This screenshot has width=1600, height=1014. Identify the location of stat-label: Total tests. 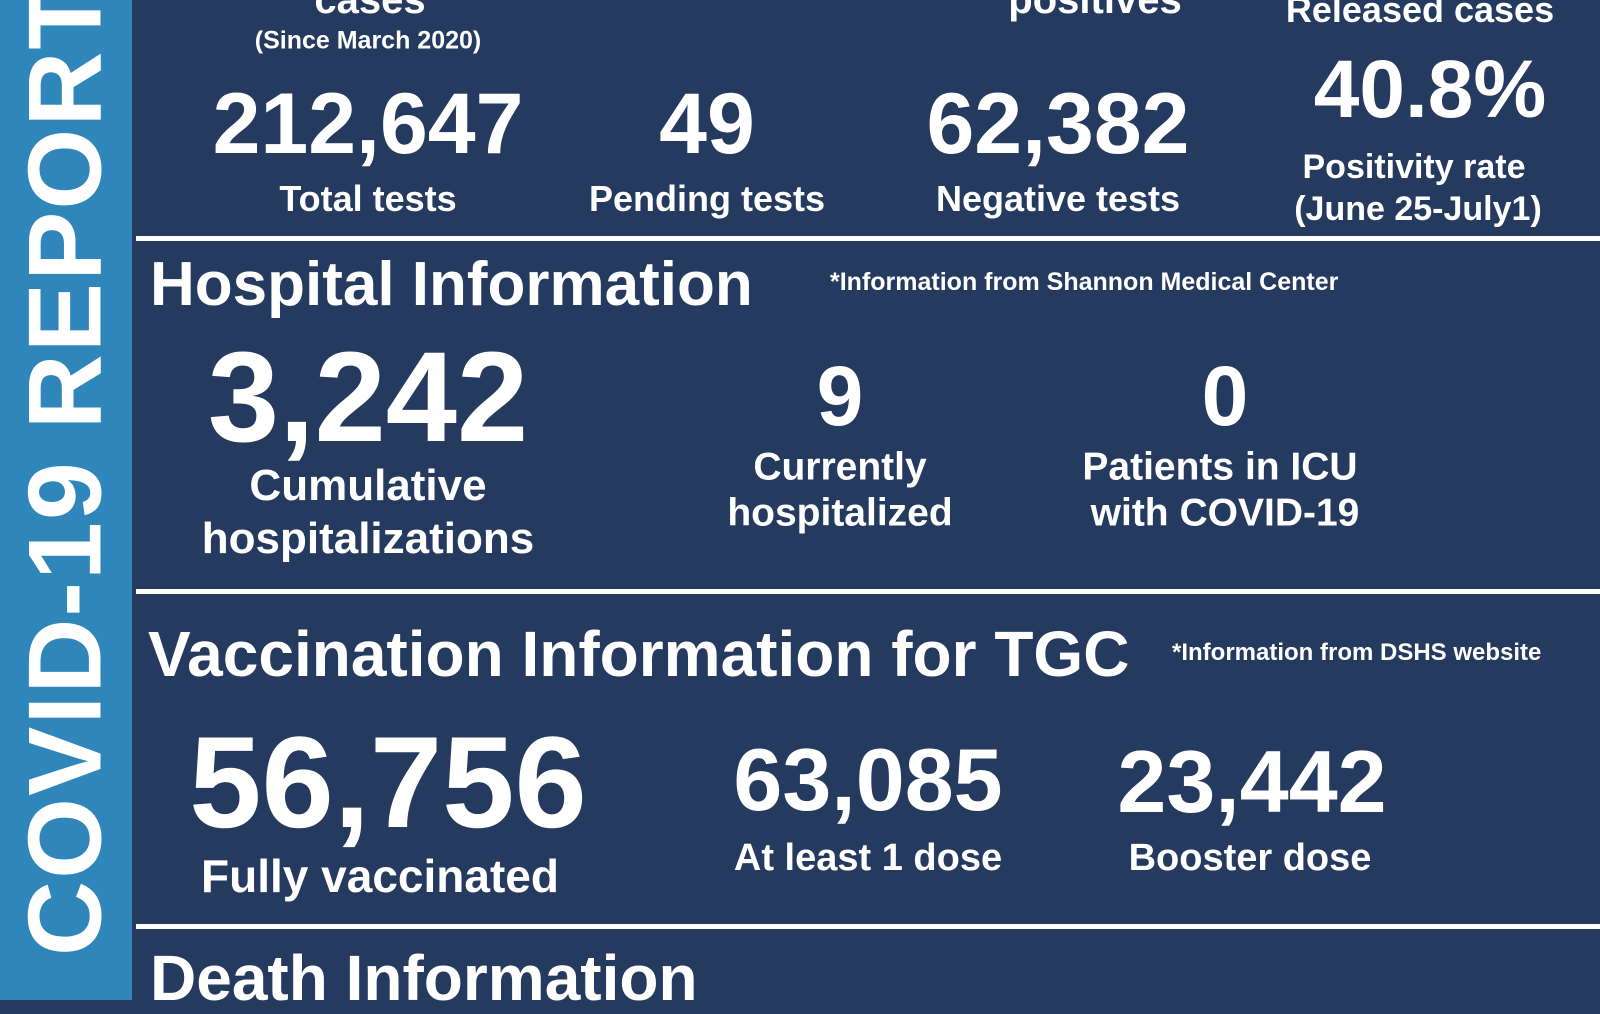
(368, 198).